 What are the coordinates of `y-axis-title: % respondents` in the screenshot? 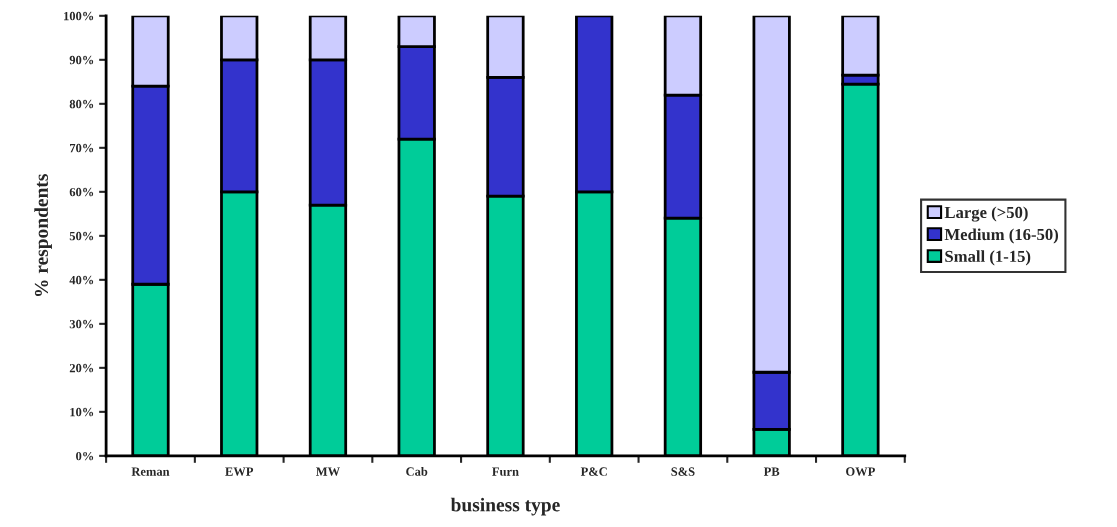 It's located at (43, 235).